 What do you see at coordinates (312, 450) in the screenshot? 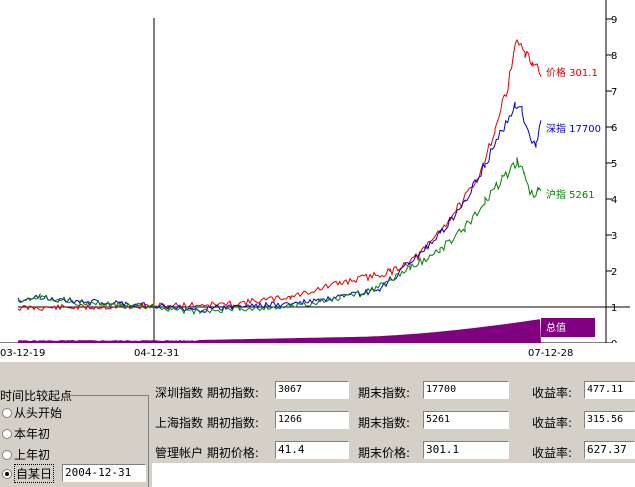
I see `account-start-value: 41.4` at bounding box center [312, 450].